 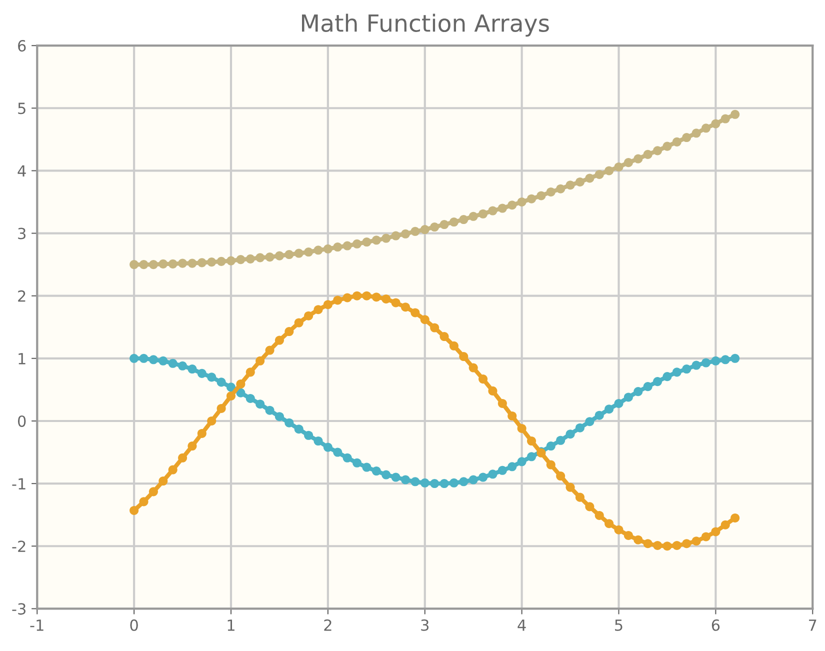 What do you see at coordinates (328, 625) in the screenshot?
I see `x-tick-label: 2` at bounding box center [328, 625].